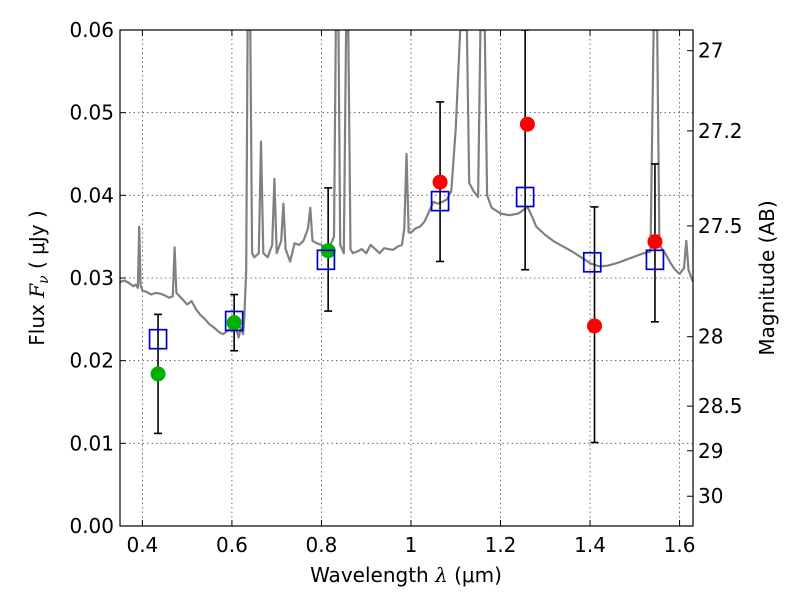 Image resolution: width=800 pixels, height=600 pixels. Describe the element at coordinates (91, 195) in the screenshot. I see `y-tick-label: 0.04` at that location.